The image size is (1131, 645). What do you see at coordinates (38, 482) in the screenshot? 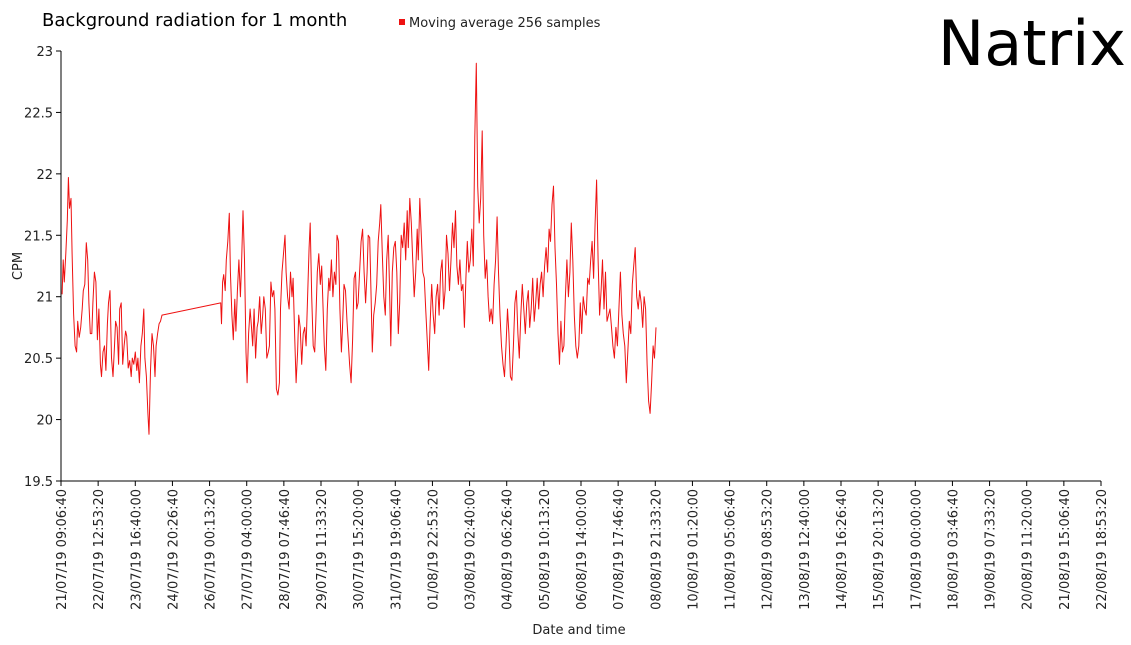
I see `y-tick-label: 19.5` at bounding box center [38, 482].